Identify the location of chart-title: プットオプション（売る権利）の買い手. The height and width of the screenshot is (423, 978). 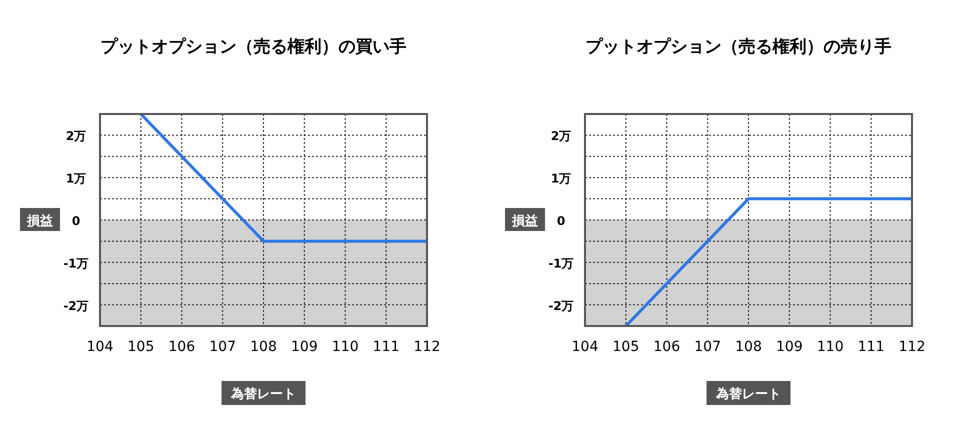
(253, 47).